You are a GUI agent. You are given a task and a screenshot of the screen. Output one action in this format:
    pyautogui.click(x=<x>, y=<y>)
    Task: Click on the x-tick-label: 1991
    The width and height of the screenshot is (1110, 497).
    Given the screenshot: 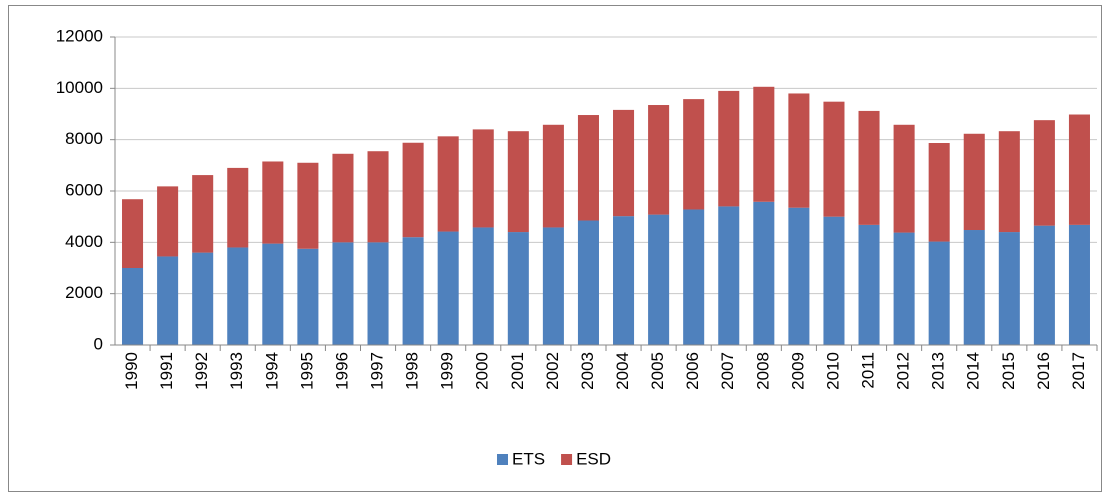 What is the action you would take?
    pyautogui.click(x=166, y=371)
    